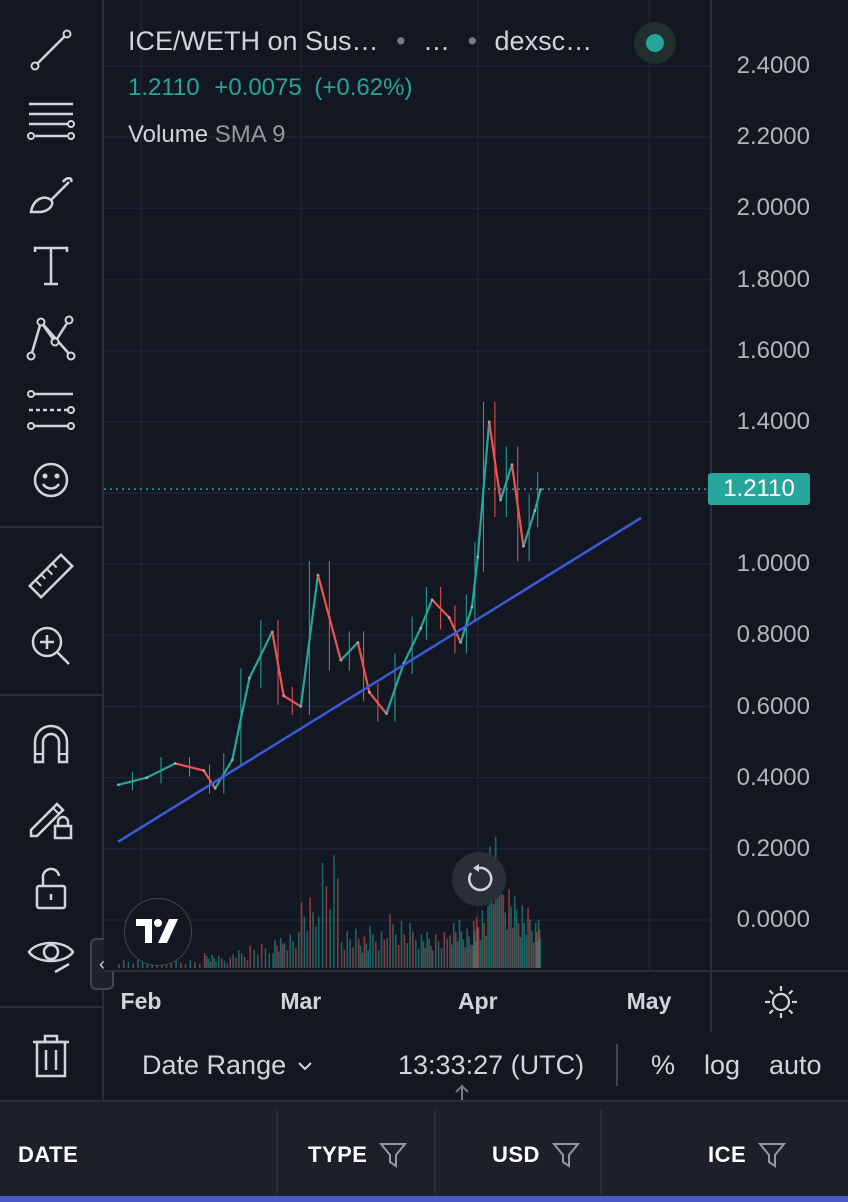 The height and width of the screenshot is (1202, 848). I want to click on emoji-icon, so click(51, 480).